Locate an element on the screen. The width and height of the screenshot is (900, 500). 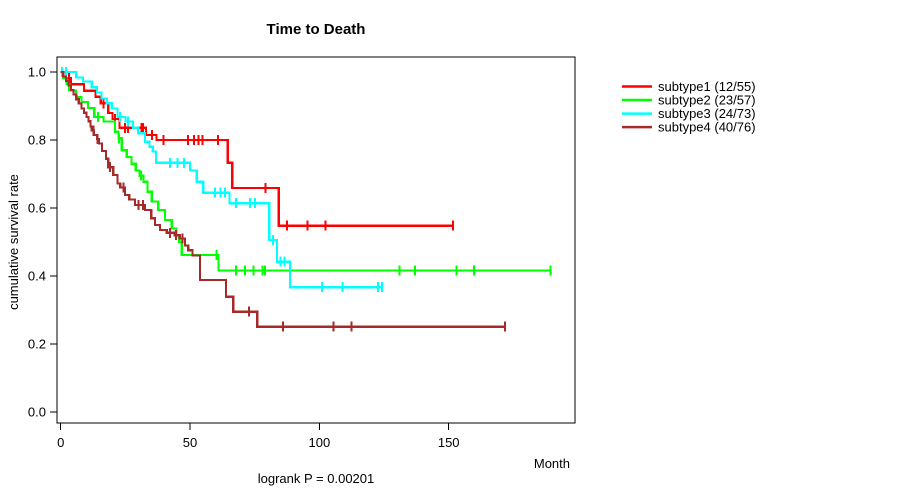
logrank-annotation: logrank P = 0.00201 is located at coordinates (316, 478).